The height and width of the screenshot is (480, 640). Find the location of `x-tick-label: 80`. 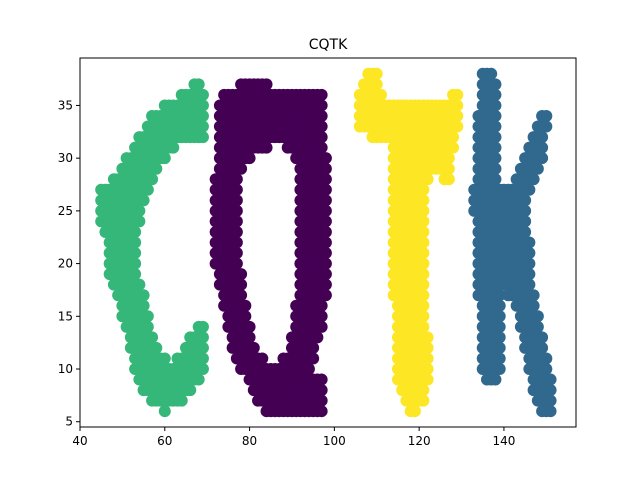

x-tick-label: 80 is located at coordinates (249, 441).